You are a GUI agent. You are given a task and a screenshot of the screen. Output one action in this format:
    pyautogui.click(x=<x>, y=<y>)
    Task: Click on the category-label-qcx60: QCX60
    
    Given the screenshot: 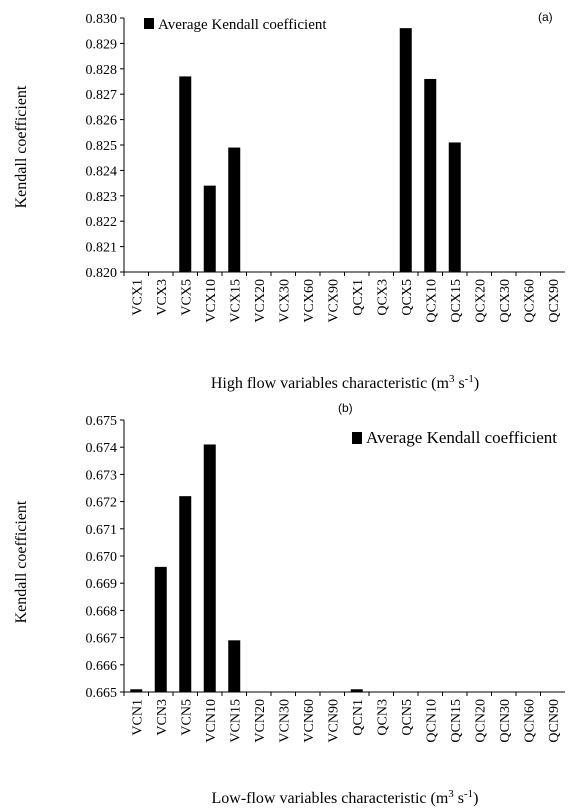 What is the action you would take?
    pyautogui.click(x=529, y=301)
    